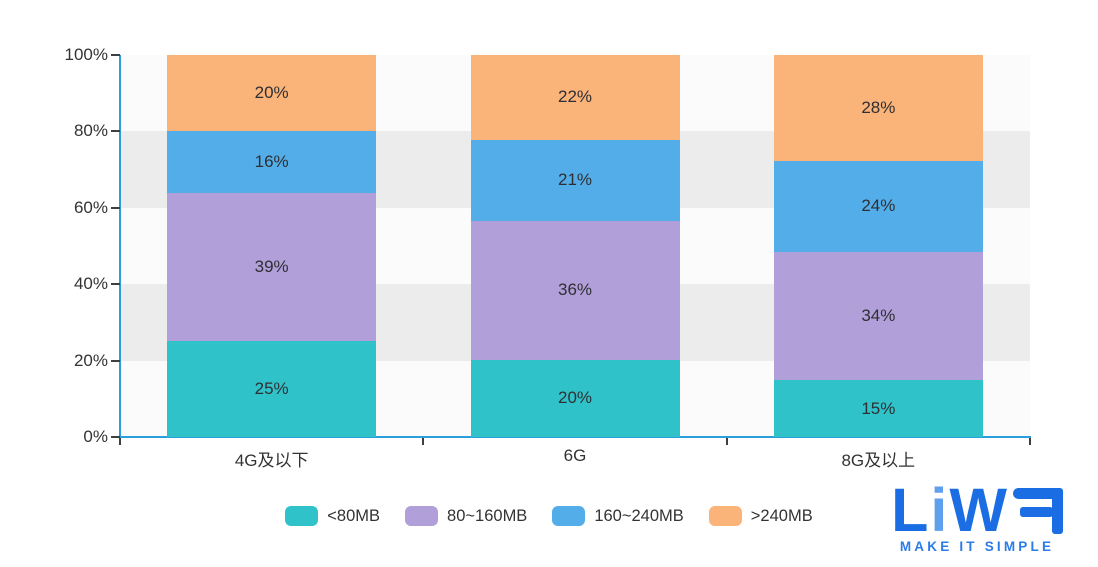 This screenshot has height=567, width=1098. I want to click on bar-stack: 28% 24% 34% 15%, so click(878, 246).